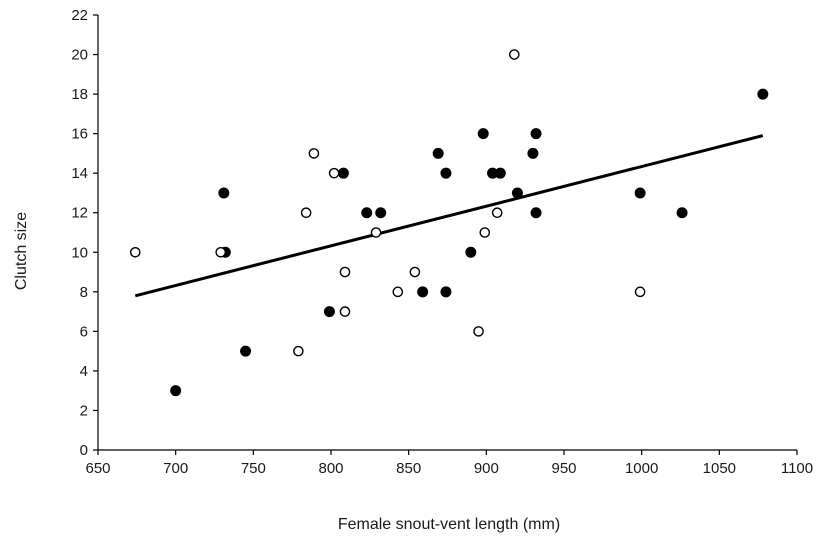 This screenshot has height=544, width=824. Describe the element at coordinates (797, 468) in the screenshot. I see `x-tick-label: 1100` at that location.